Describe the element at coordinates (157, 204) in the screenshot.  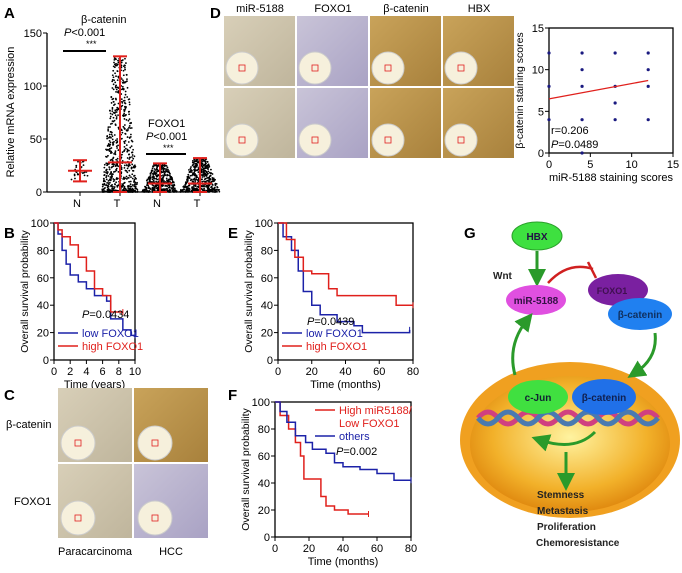
I see `x-tick-label: N` at that location.